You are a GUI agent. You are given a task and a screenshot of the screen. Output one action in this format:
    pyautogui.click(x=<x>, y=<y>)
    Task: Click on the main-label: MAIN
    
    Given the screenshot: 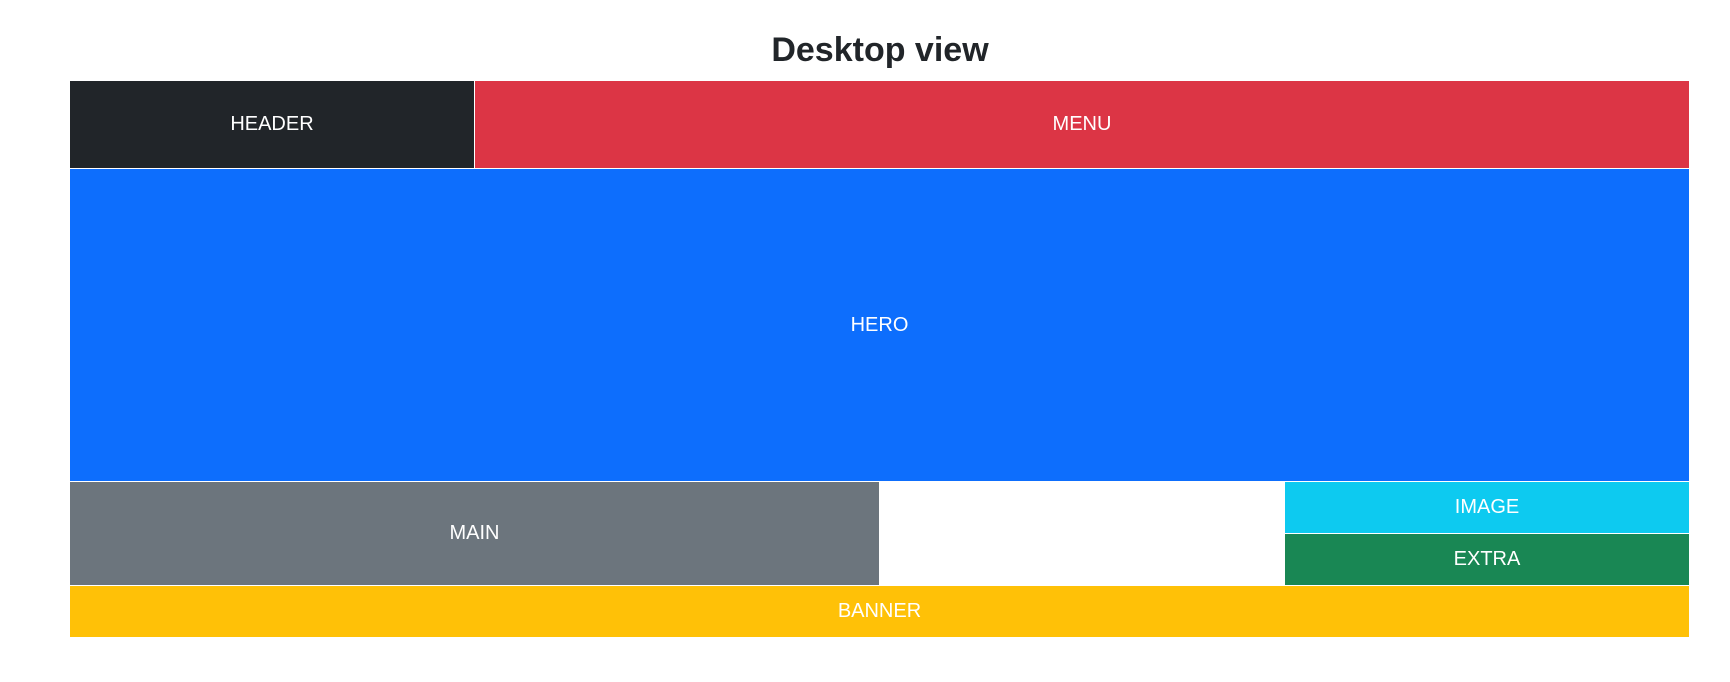 What is the action you would take?
    pyautogui.click(x=475, y=533)
    